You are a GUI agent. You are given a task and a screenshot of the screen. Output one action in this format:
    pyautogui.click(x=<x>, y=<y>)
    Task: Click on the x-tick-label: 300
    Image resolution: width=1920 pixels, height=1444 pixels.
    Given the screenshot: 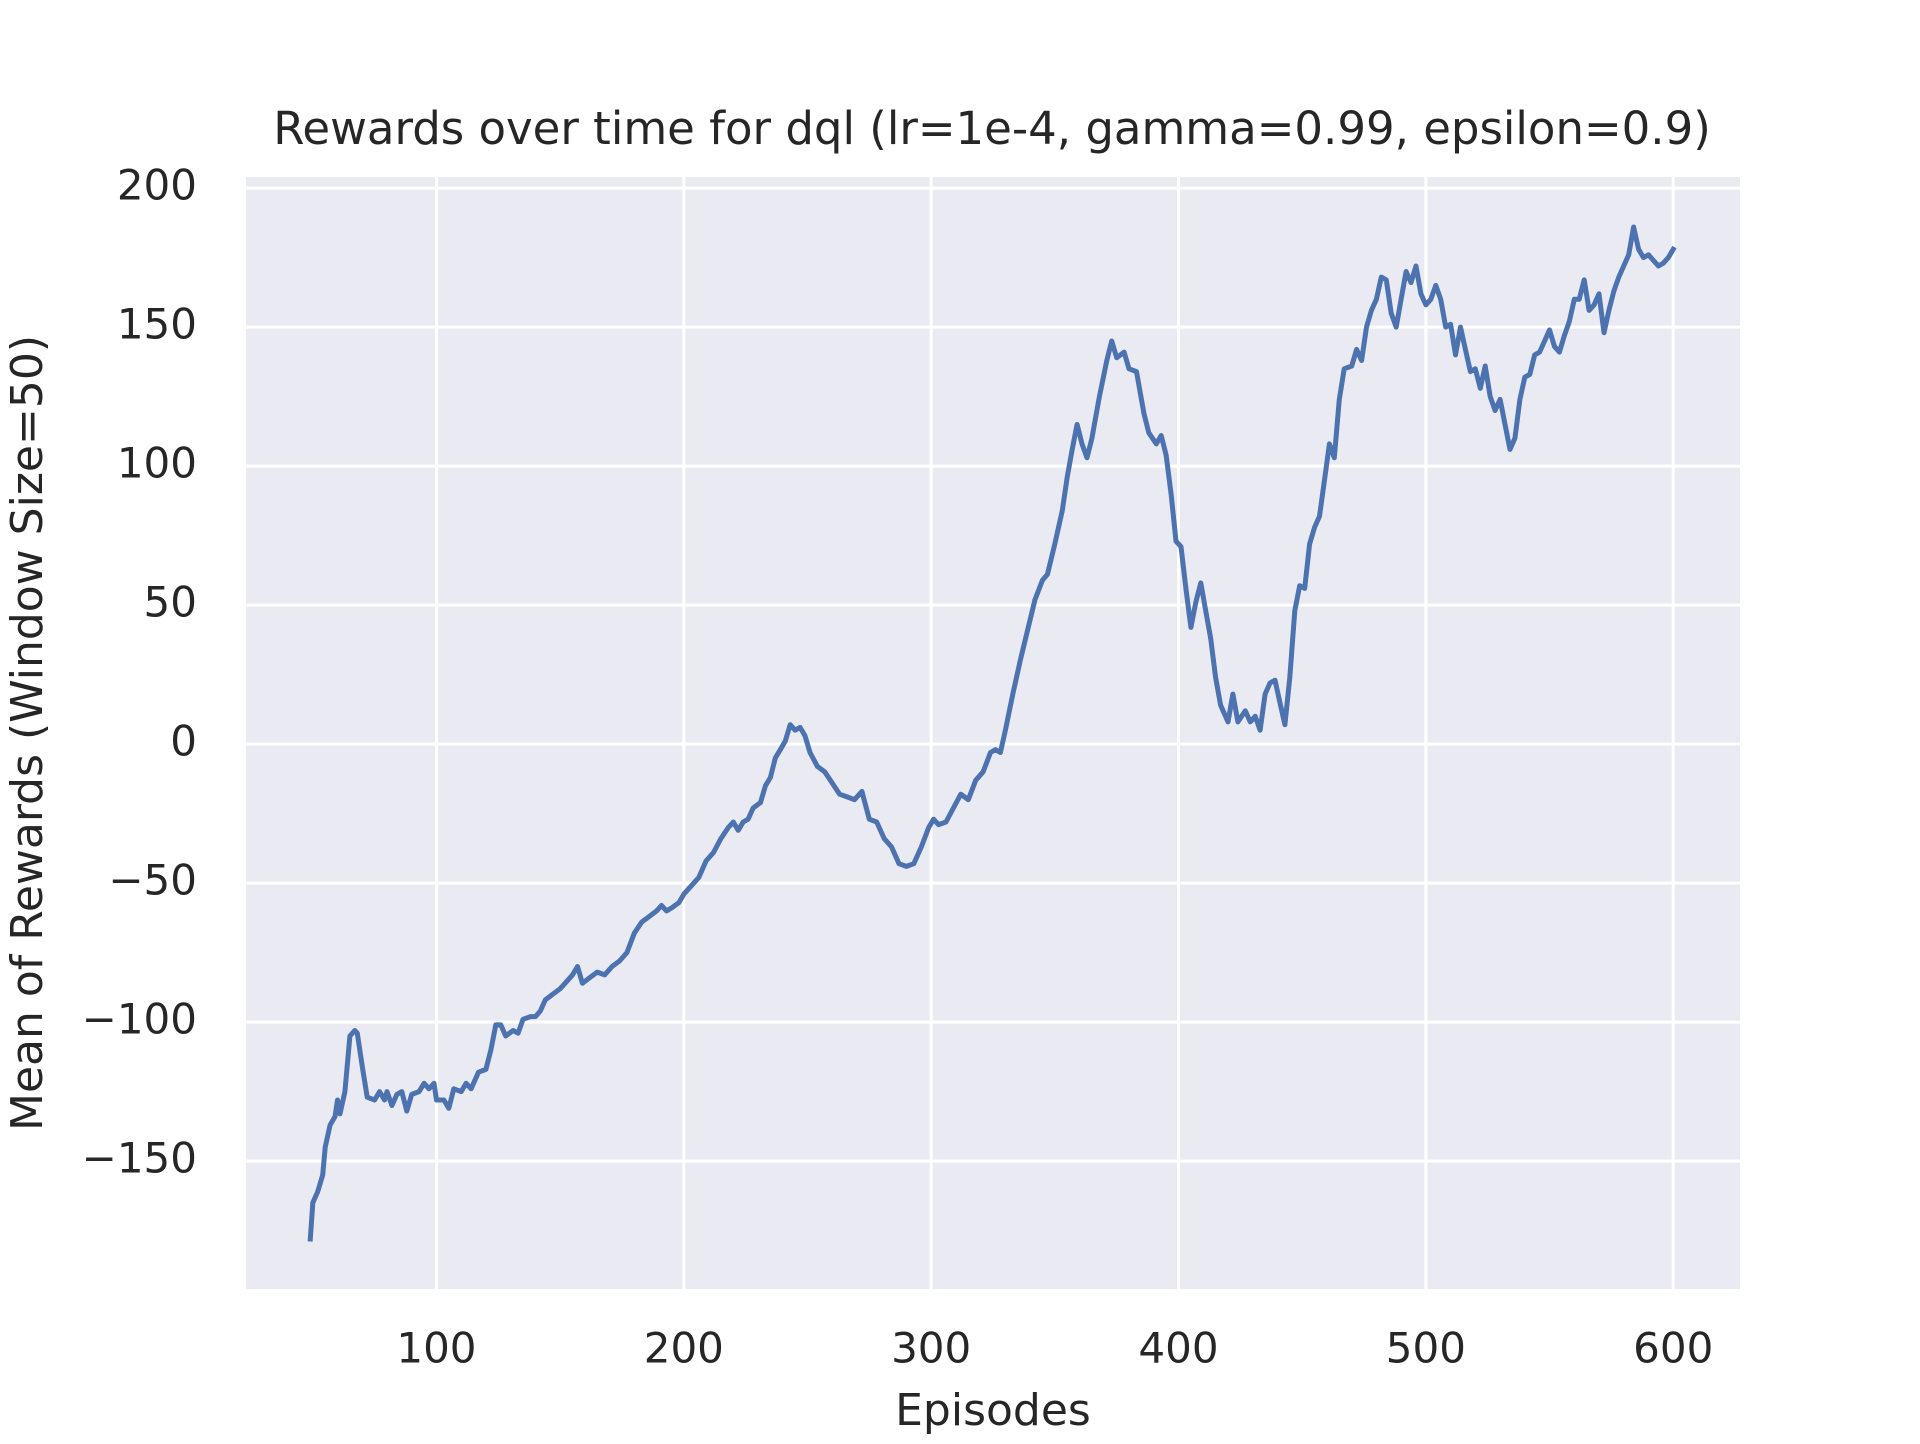 What is the action you would take?
    pyautogui.click(x=931, y=1348)
    